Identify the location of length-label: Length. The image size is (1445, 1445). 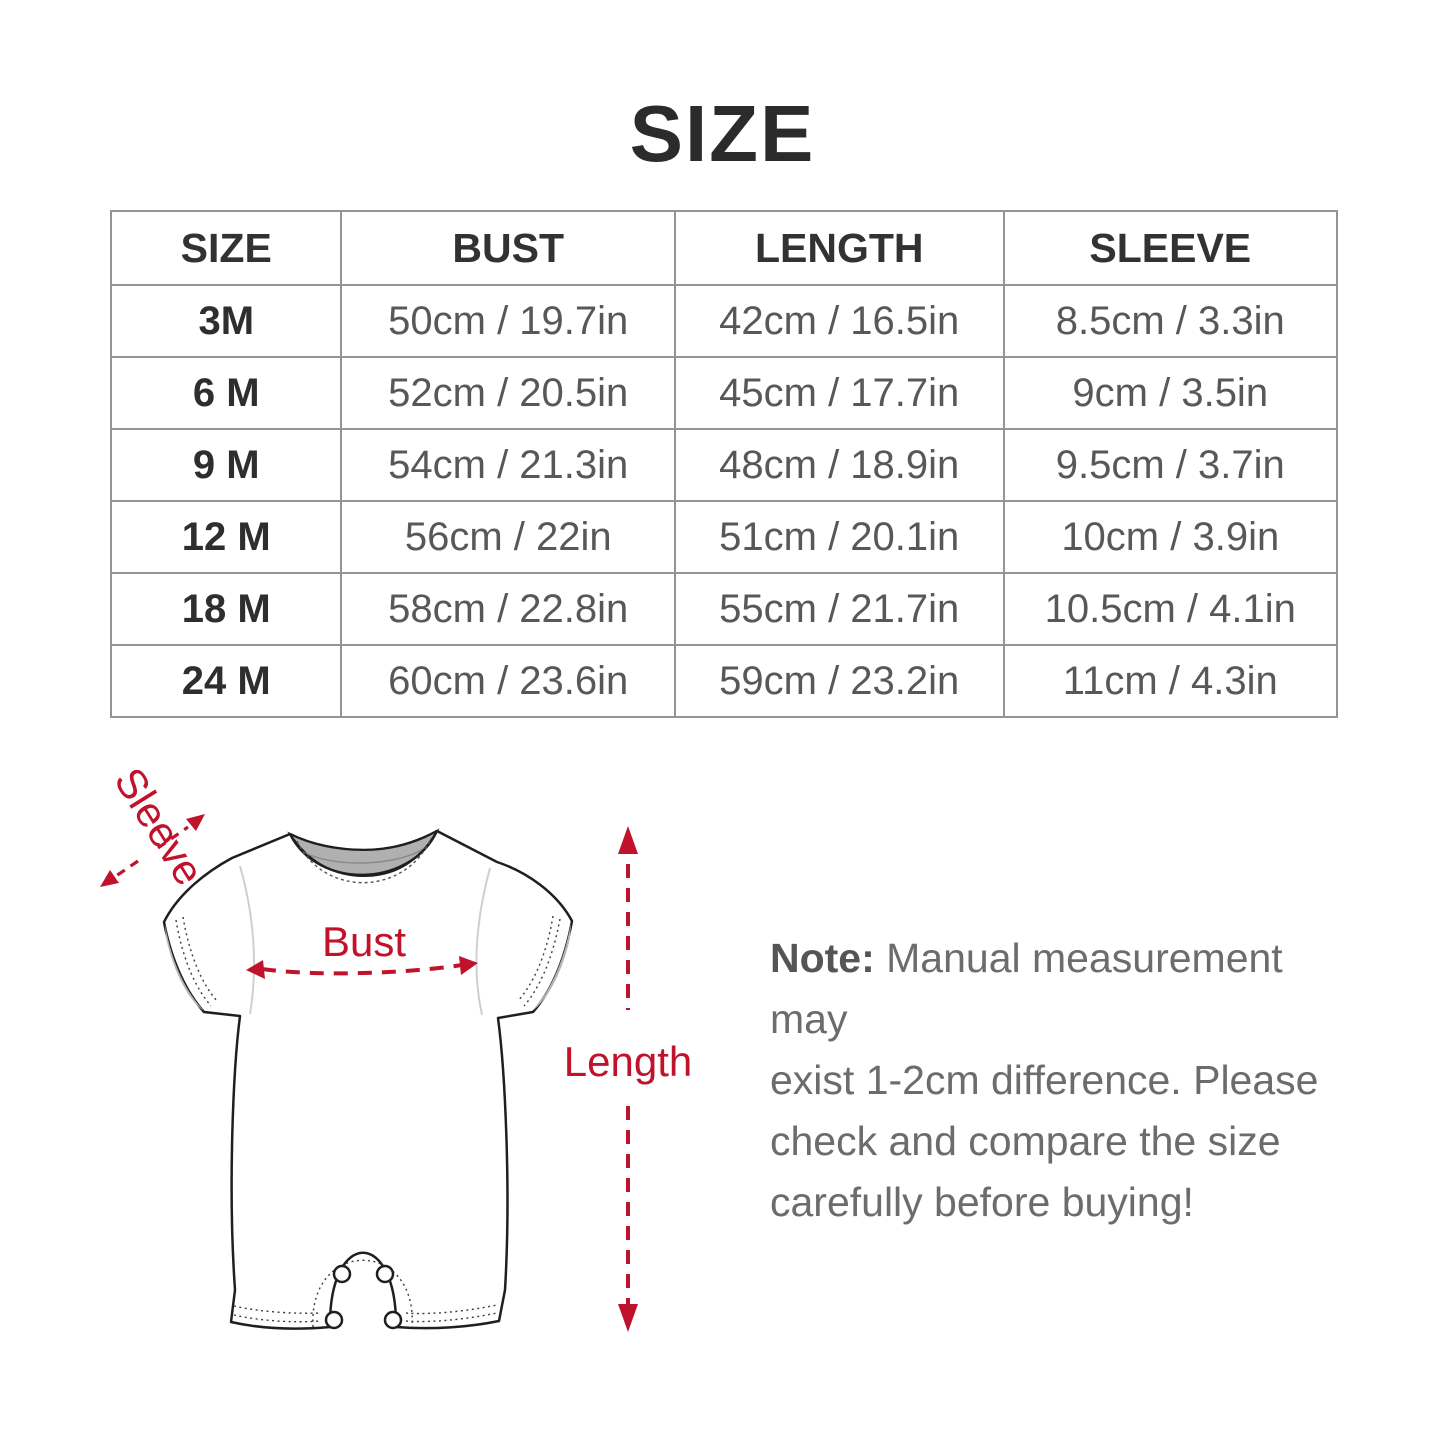
(628, 1061).